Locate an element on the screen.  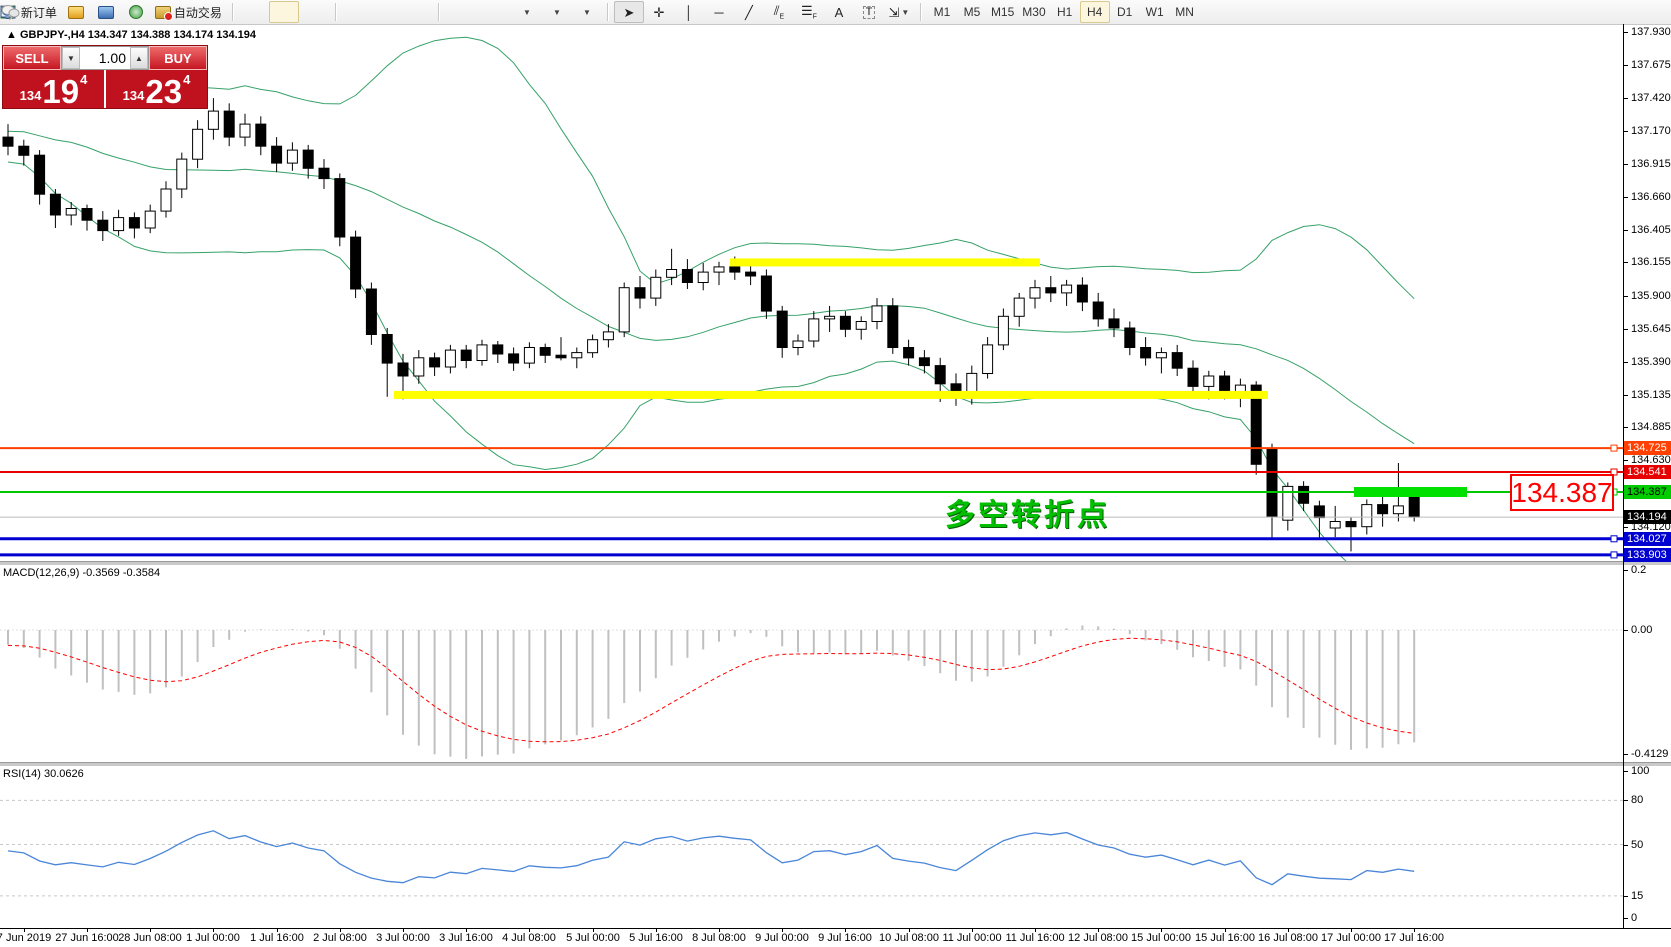
templates-button: ▼ is located at coordinates (300, 12).